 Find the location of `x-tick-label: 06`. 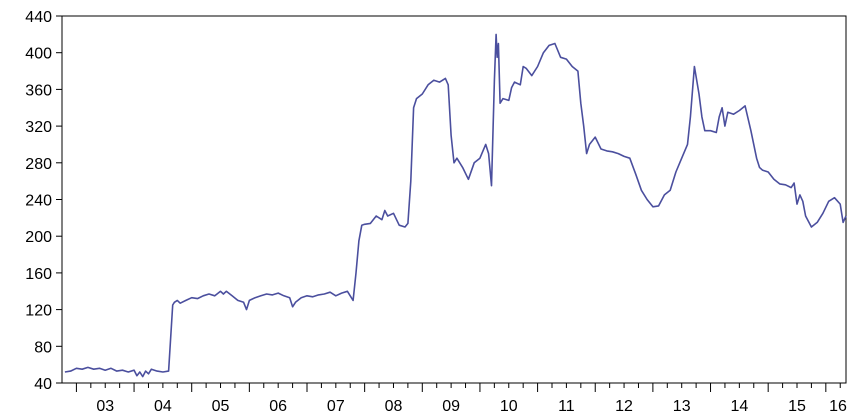

x-tick-label: 06 is located at coordinates (278, 406).